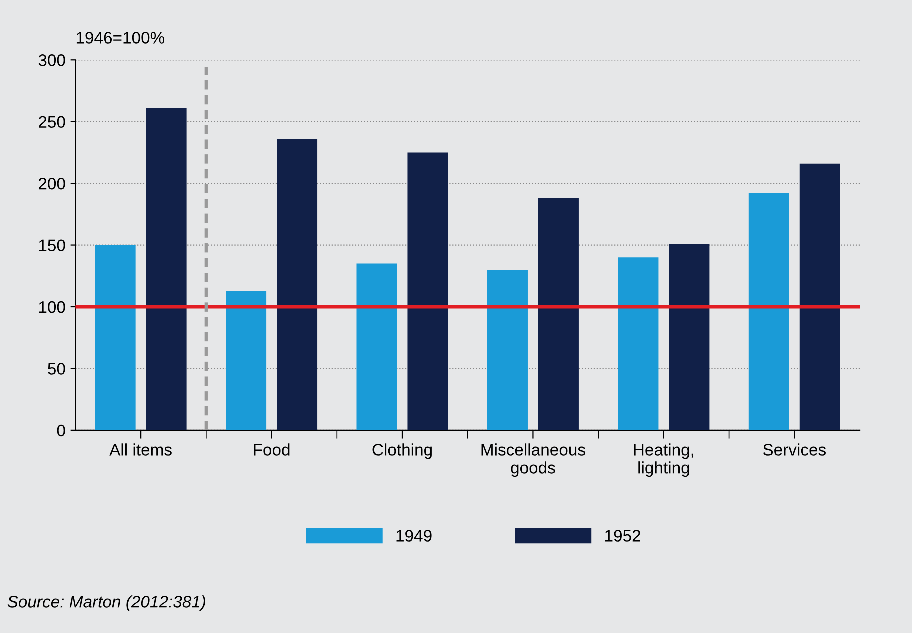 The height and width of the screenshot is (633, 912). I want to click on x-tick-label: Miscellaneous goods, so click(534, 461).